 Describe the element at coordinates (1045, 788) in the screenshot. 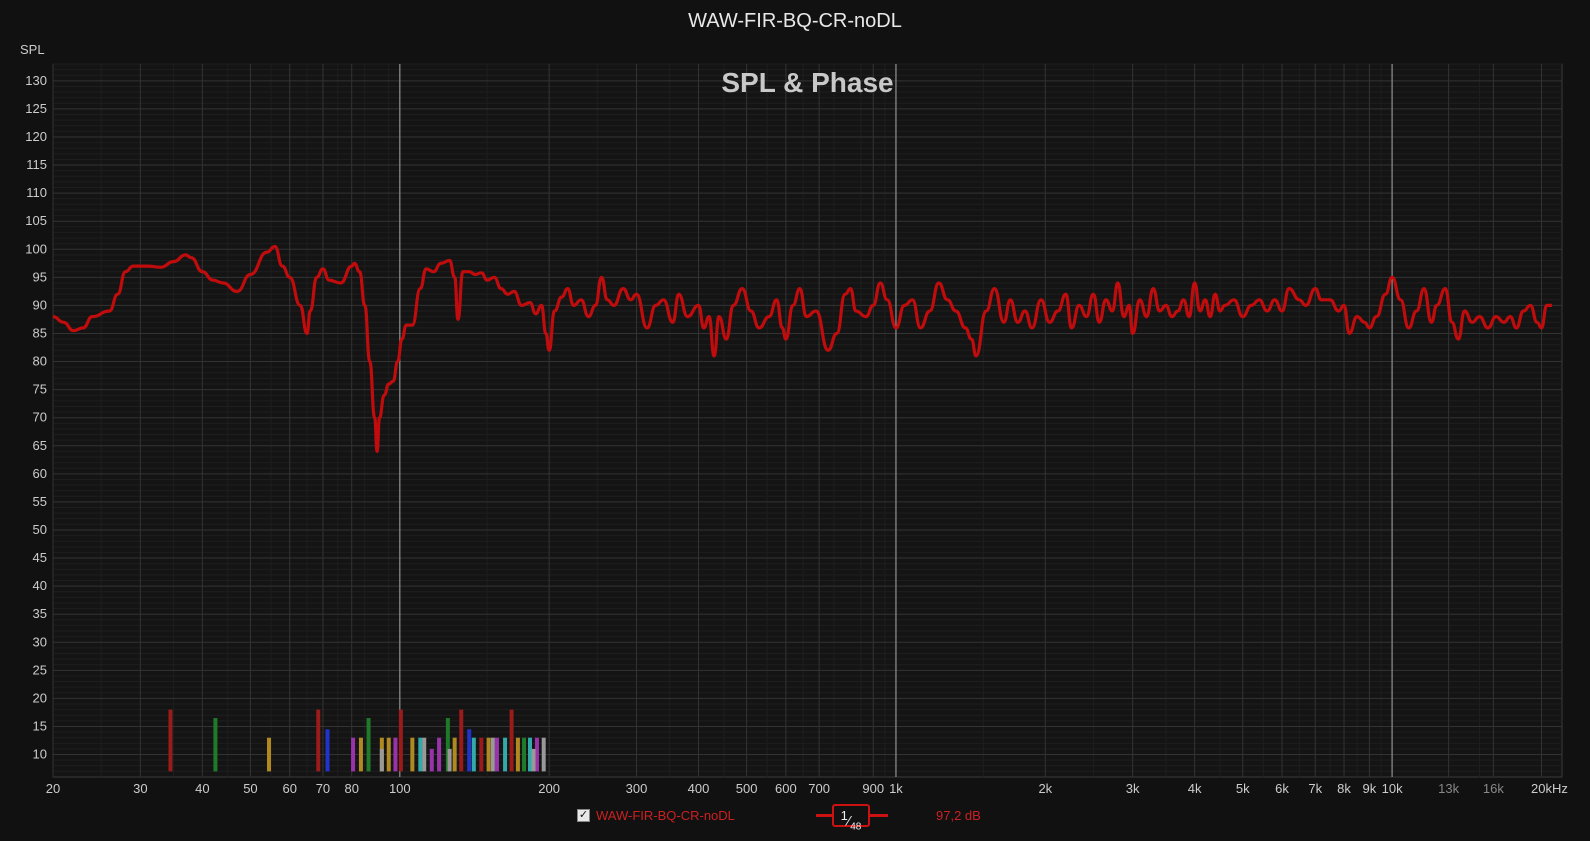

I see `x-tick-label: 2k` at that location.